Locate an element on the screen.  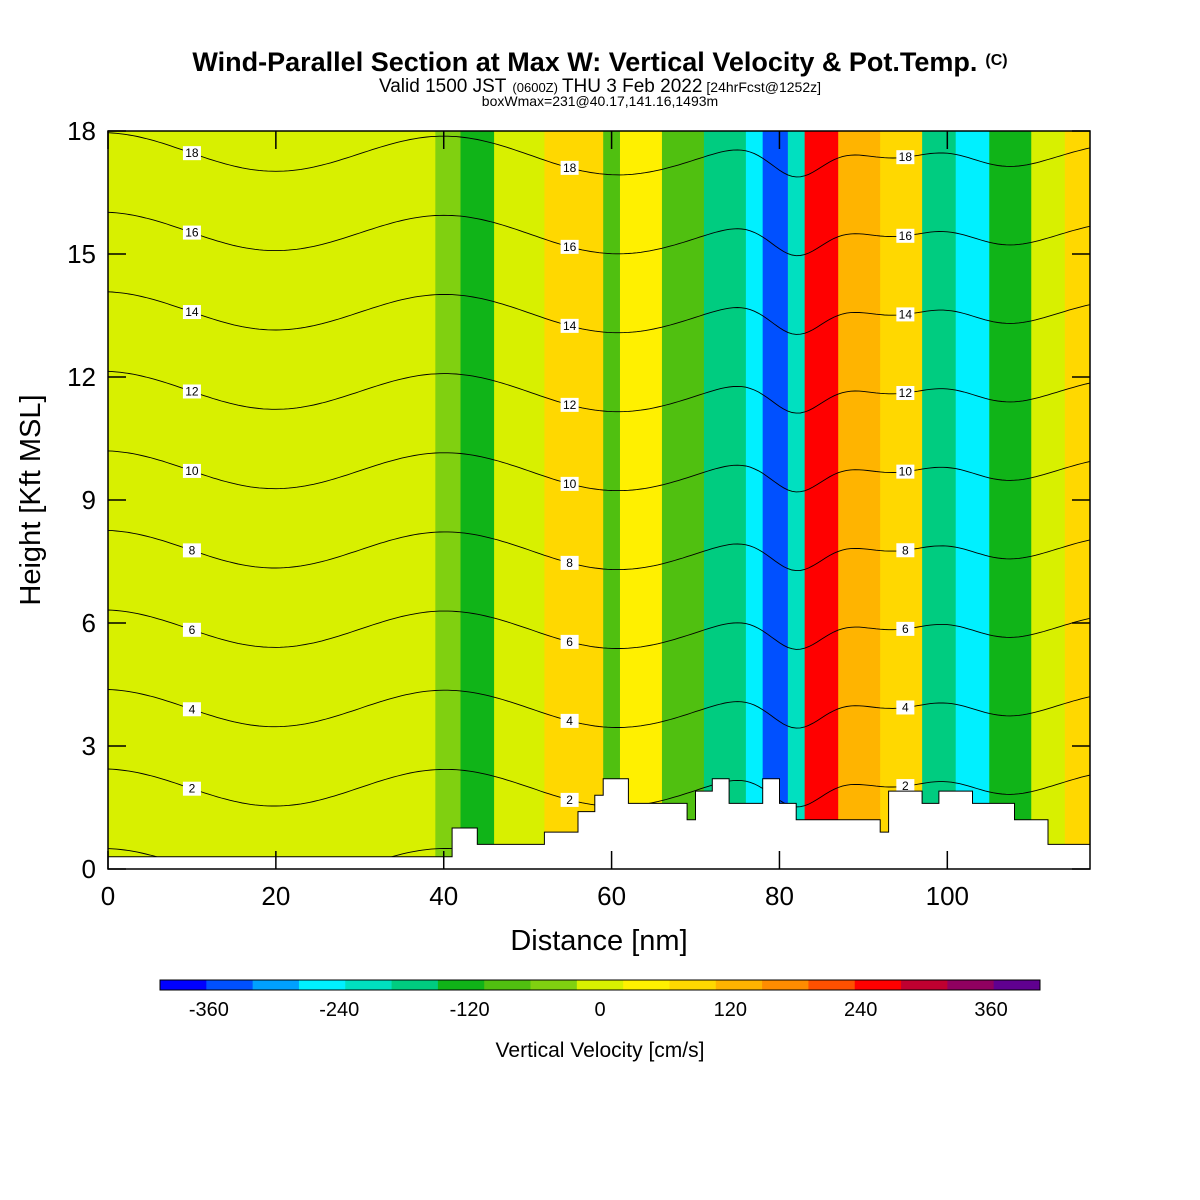
y-tick-label-15: 15 is located at coordinates (81, 254).